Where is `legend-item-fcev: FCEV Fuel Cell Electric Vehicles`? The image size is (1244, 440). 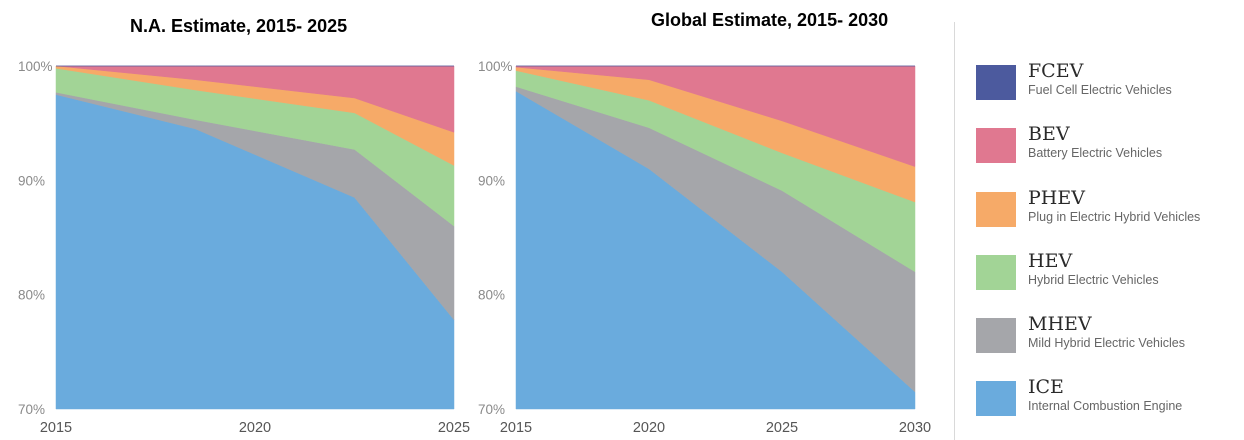
legend-item-fcev: FCEV Fuel Cell Electric Vehicles is located at coordinates (1106, 80).